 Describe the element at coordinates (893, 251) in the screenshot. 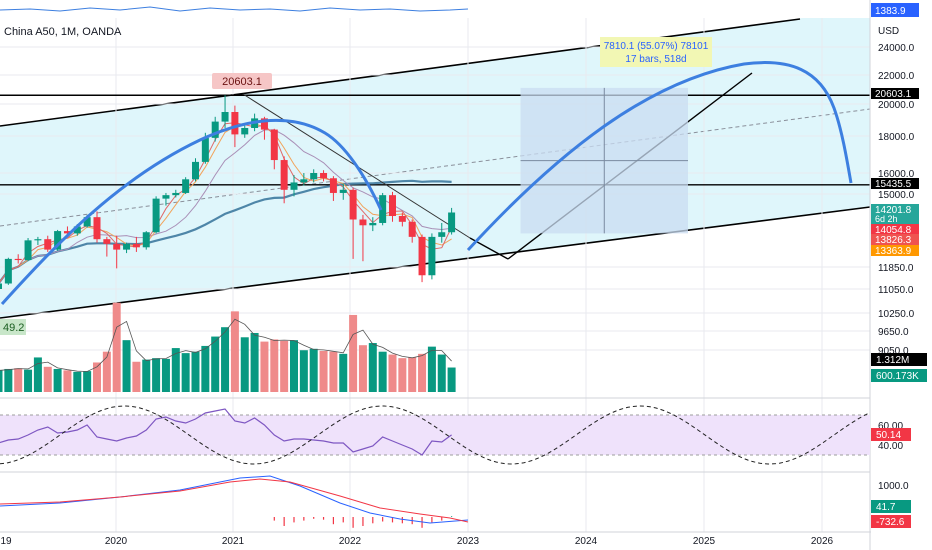

I see `price-badge-label: 13363.9` at that location.